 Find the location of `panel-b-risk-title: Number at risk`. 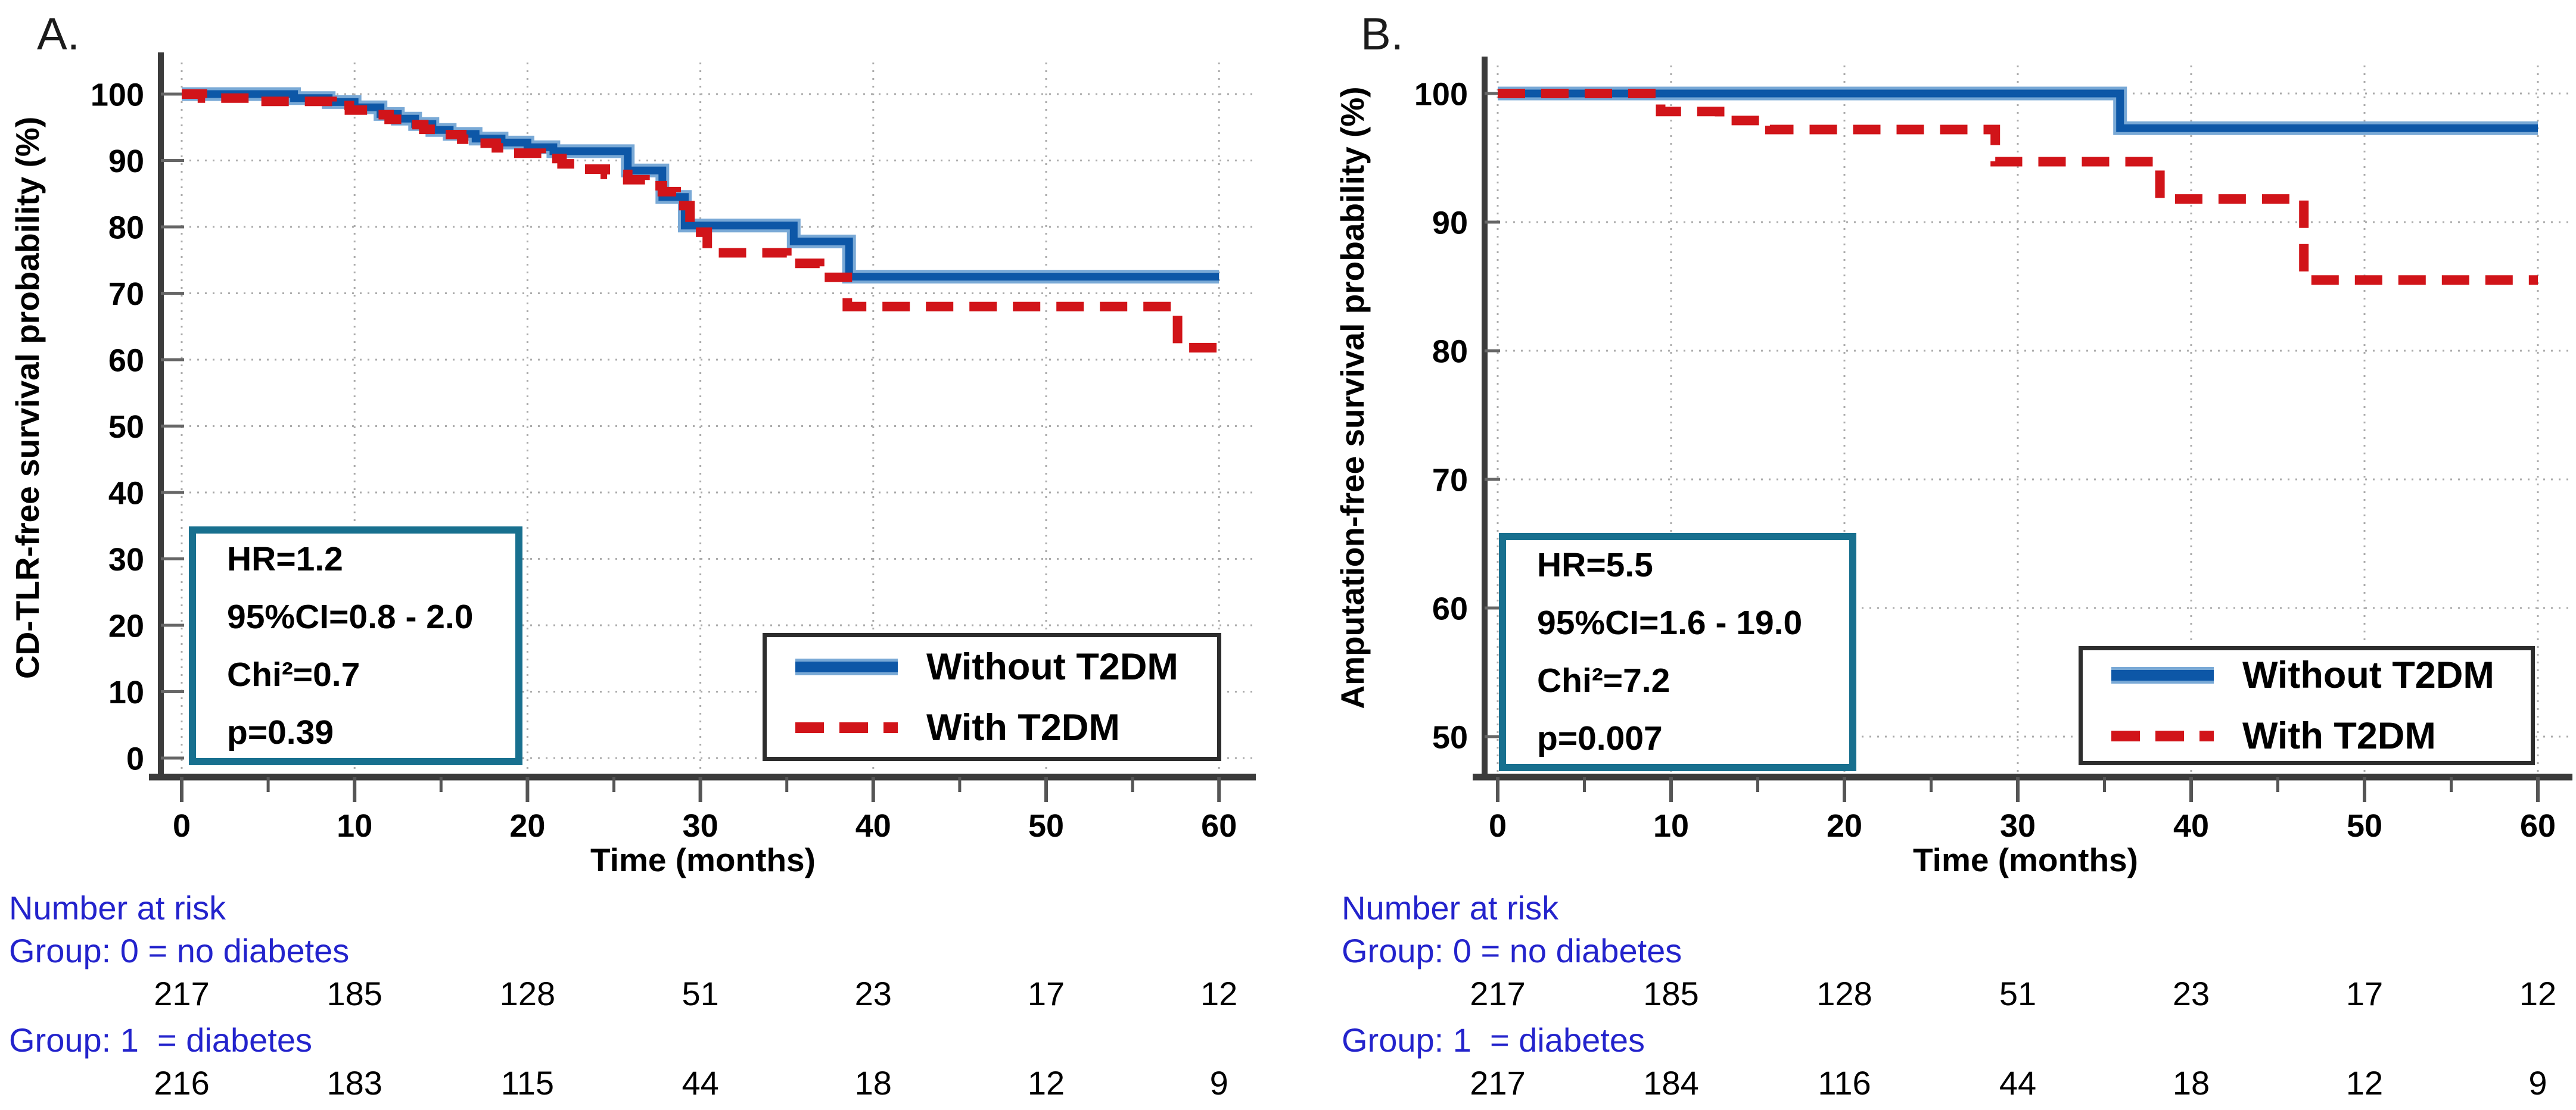

panel-b-risk-title: Number at risk is located at coordinates (1450, 908).